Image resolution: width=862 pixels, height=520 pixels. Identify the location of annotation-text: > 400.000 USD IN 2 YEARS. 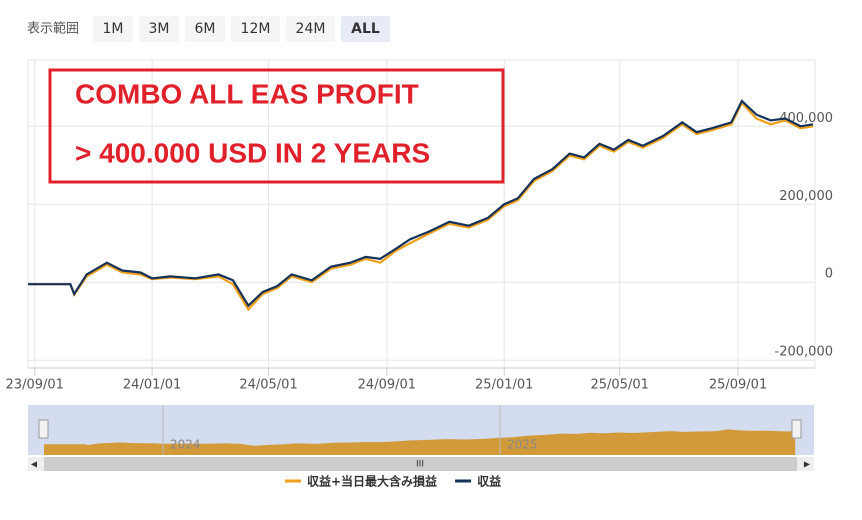
(252, 152).